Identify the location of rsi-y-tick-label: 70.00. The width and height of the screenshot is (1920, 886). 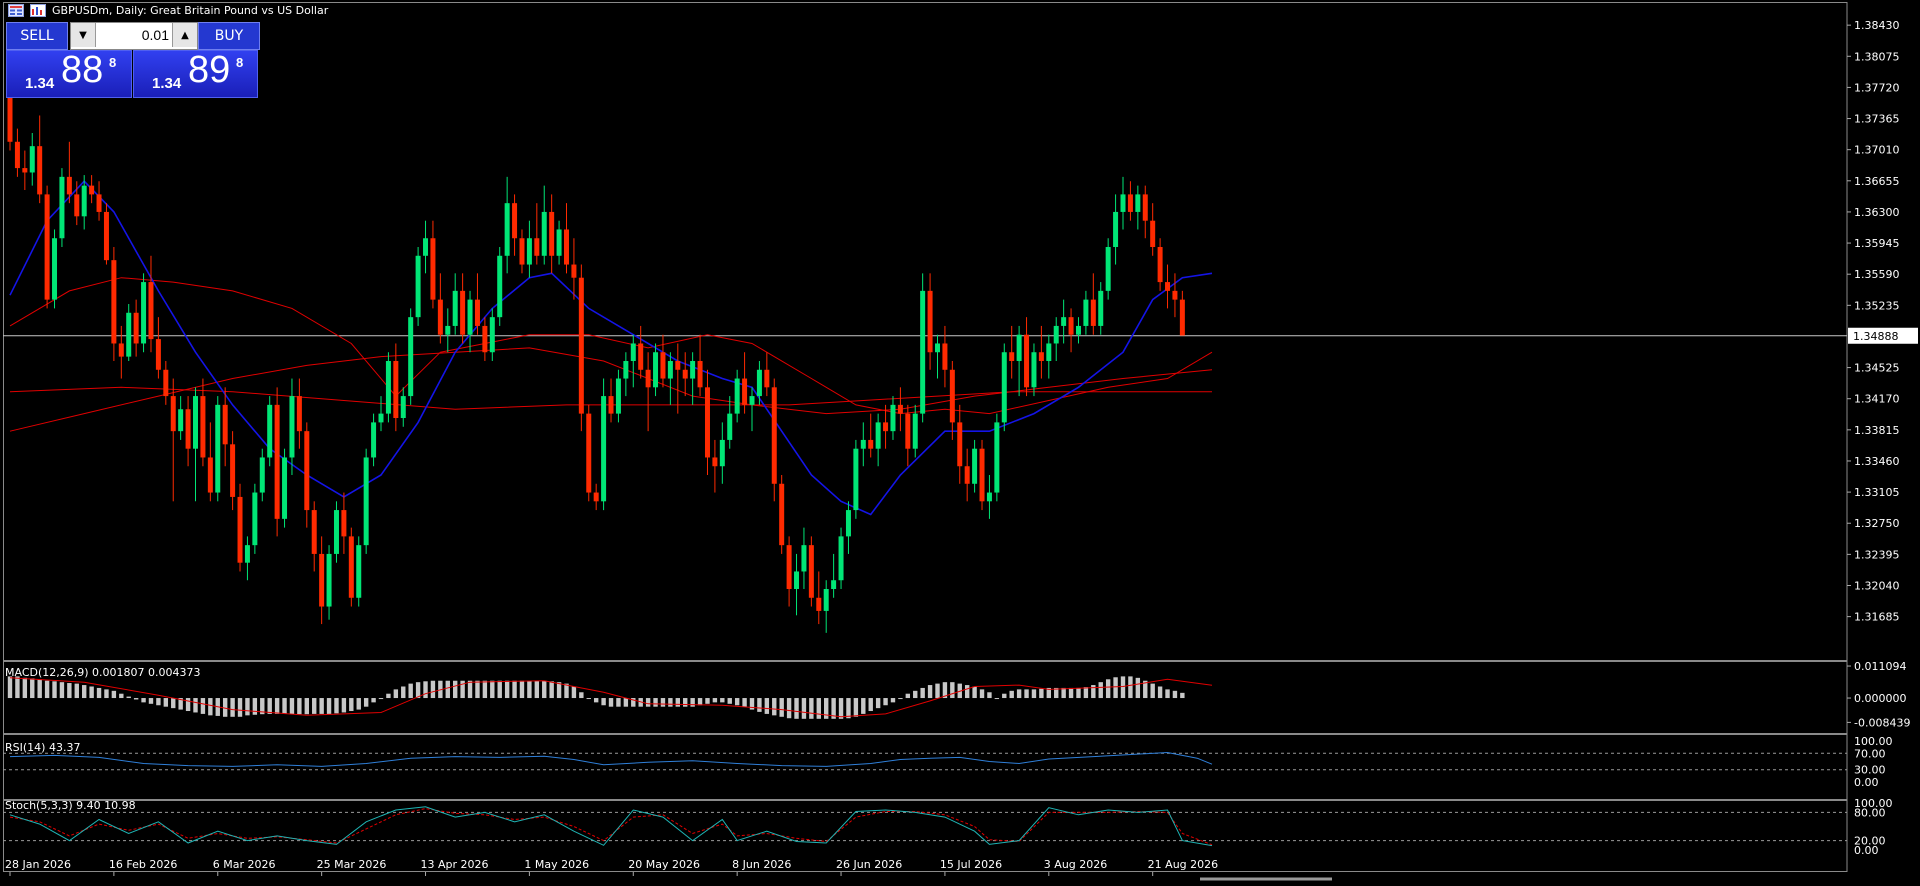
(1870, 753).